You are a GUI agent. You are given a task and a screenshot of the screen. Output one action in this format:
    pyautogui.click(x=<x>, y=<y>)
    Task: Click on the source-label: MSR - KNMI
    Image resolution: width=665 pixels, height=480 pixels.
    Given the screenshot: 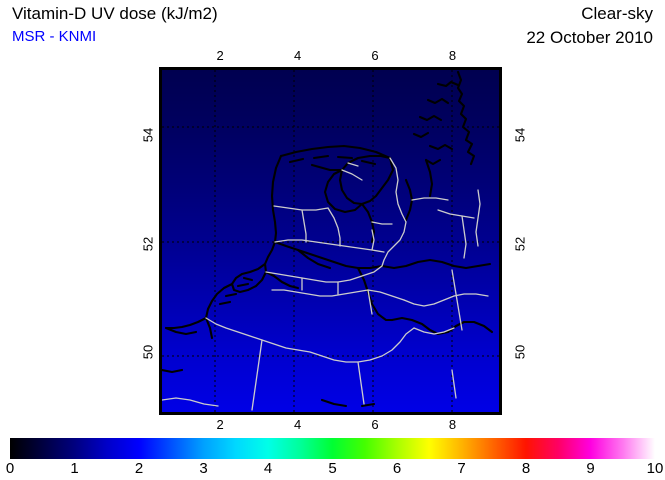 What is the action you would take?
    pyautogui.click(x=54, y=36)
    